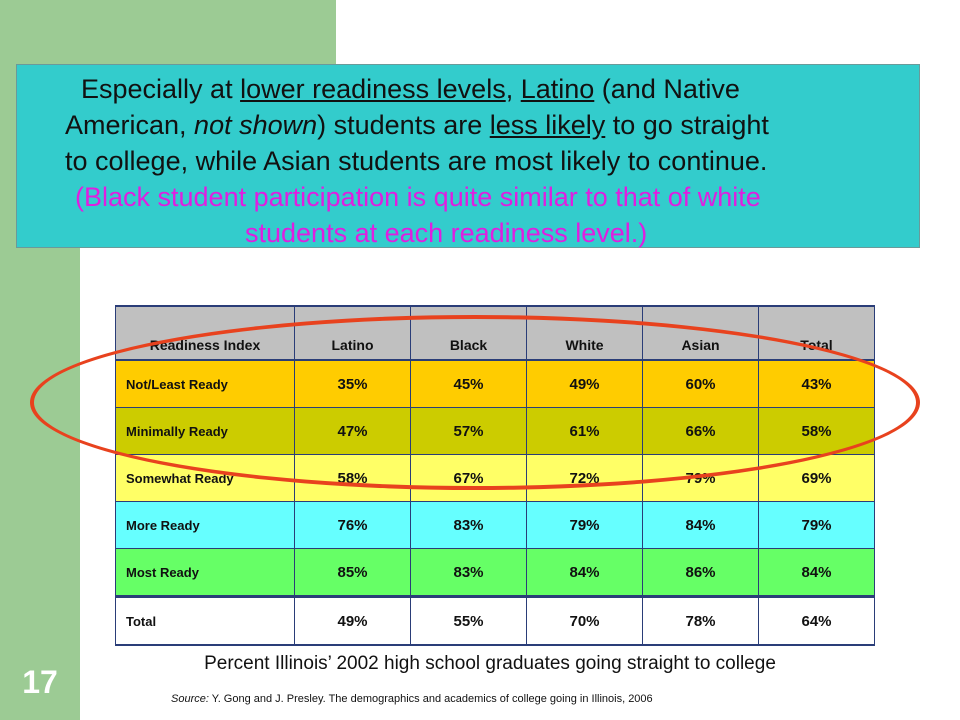 The image size is (960, 720). What do you see at coordinates (205, 383) in the screenshot?
I see `row-label: Not/Least Ready` at bounding box center [205, 383].